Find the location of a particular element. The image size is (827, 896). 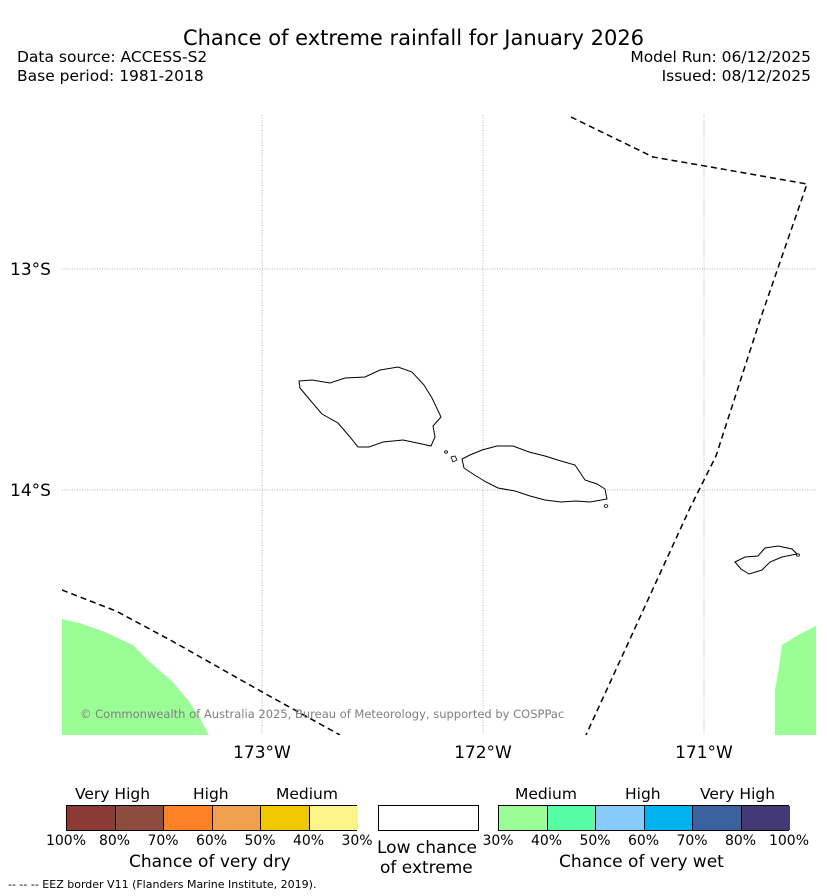

wet-tick-label: 80% is located at coordinates (740, 841).